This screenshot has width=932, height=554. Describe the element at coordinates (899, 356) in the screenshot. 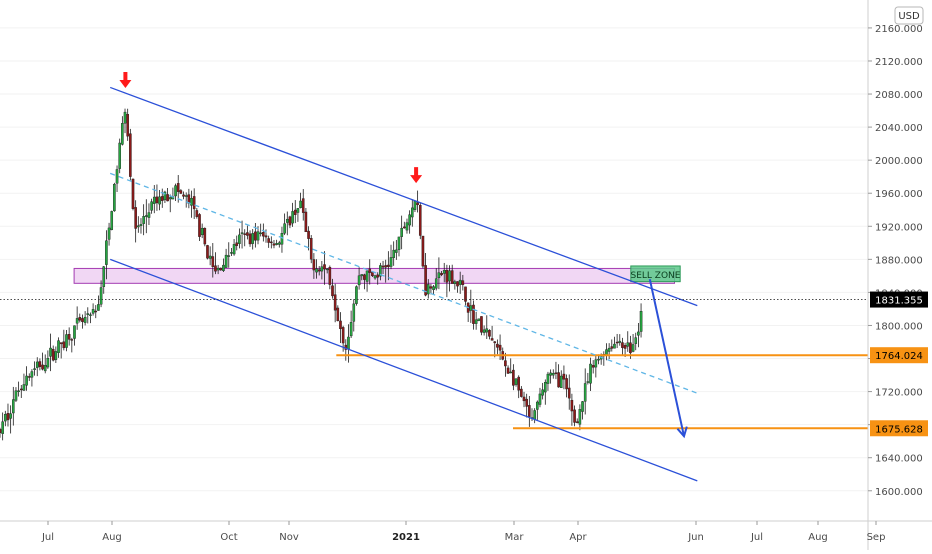

I see `support-price-tag-label: 1764.024` at that location.